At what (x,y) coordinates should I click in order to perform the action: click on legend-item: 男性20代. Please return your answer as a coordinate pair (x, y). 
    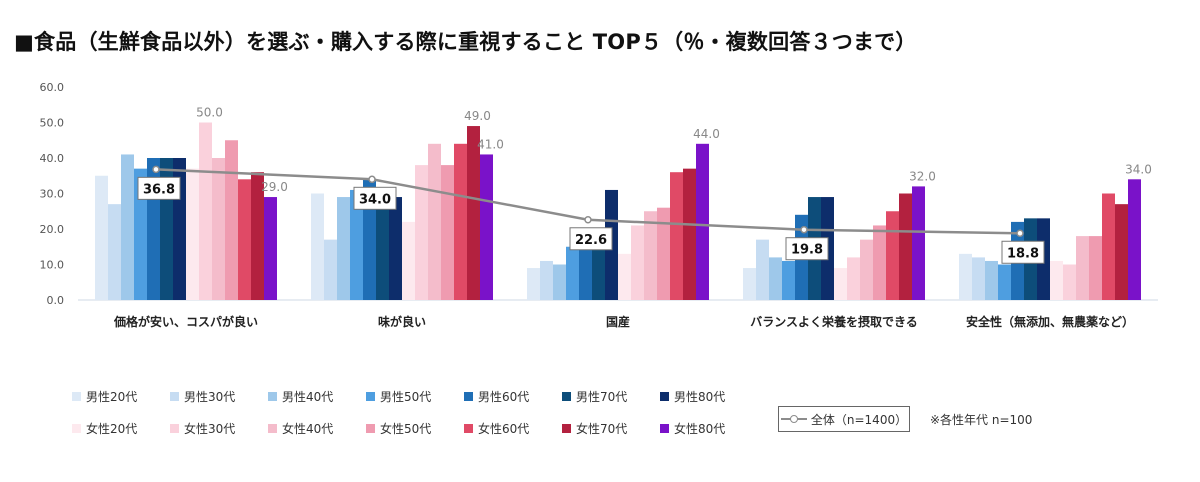
    Looking at the image, I should click on (104, 396).